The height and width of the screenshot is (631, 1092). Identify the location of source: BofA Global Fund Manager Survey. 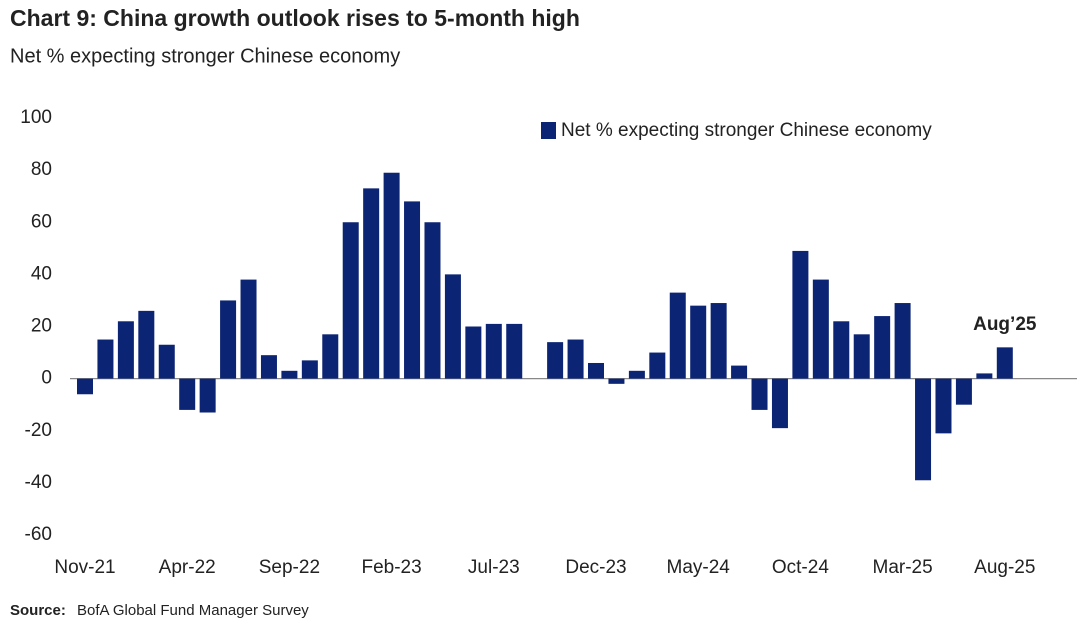
(193, 610).